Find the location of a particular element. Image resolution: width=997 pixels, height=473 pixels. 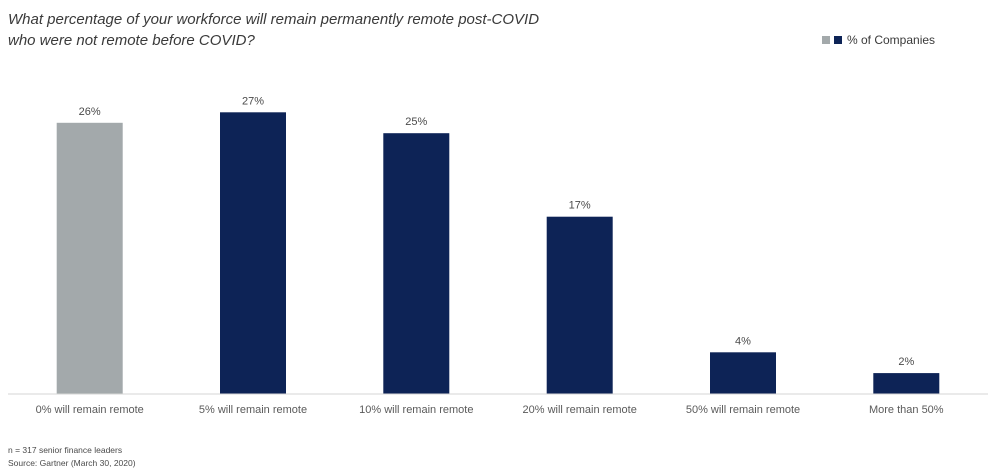

footnote-sample: n = 317 senior finance leaders is located at coordinates (65, 450).